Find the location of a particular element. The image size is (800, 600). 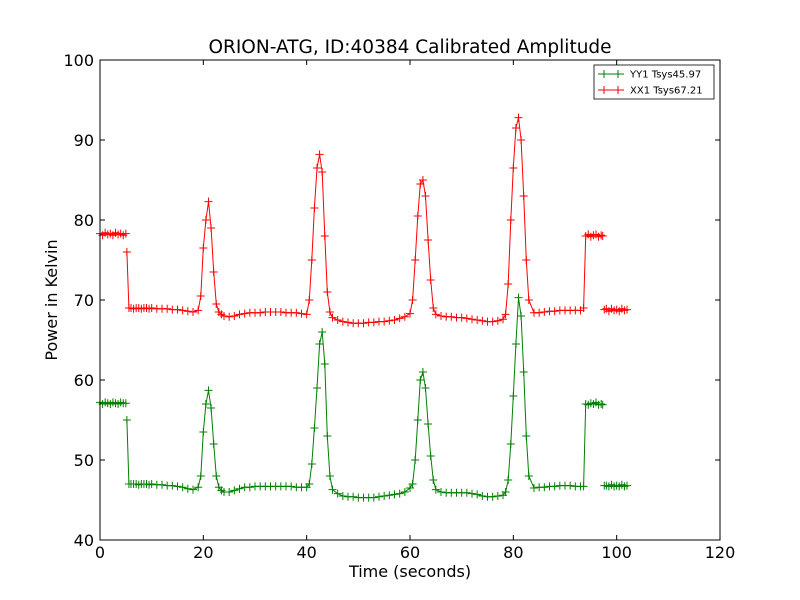

x-tick-label: 100 is located at coordinates (616, 552).